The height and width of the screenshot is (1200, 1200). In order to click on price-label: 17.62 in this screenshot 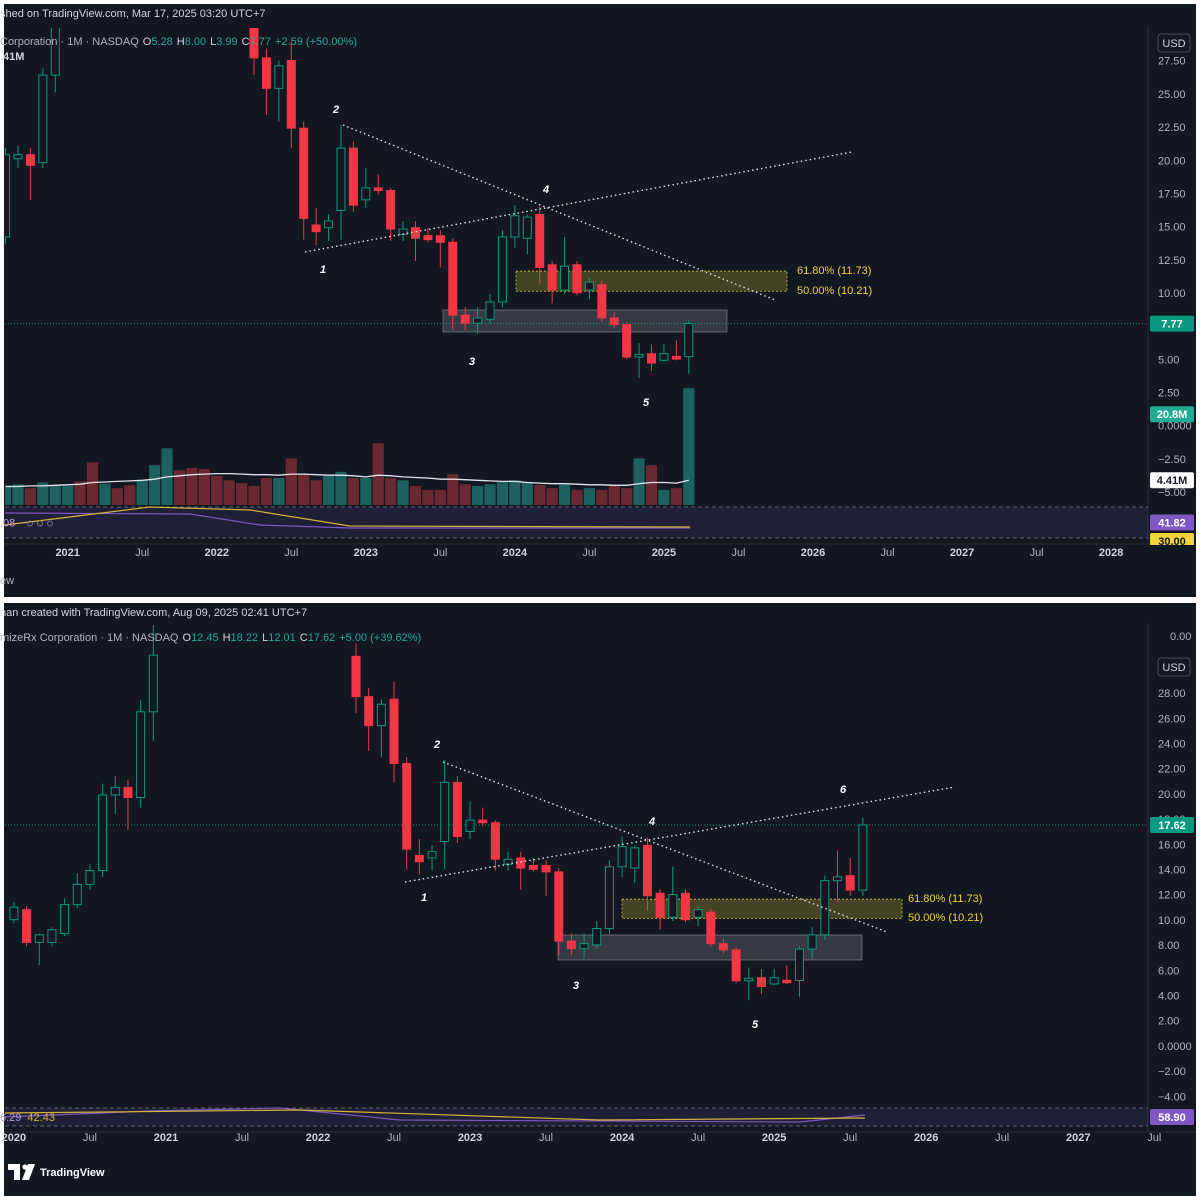, I will do `click(1172, 826)`.